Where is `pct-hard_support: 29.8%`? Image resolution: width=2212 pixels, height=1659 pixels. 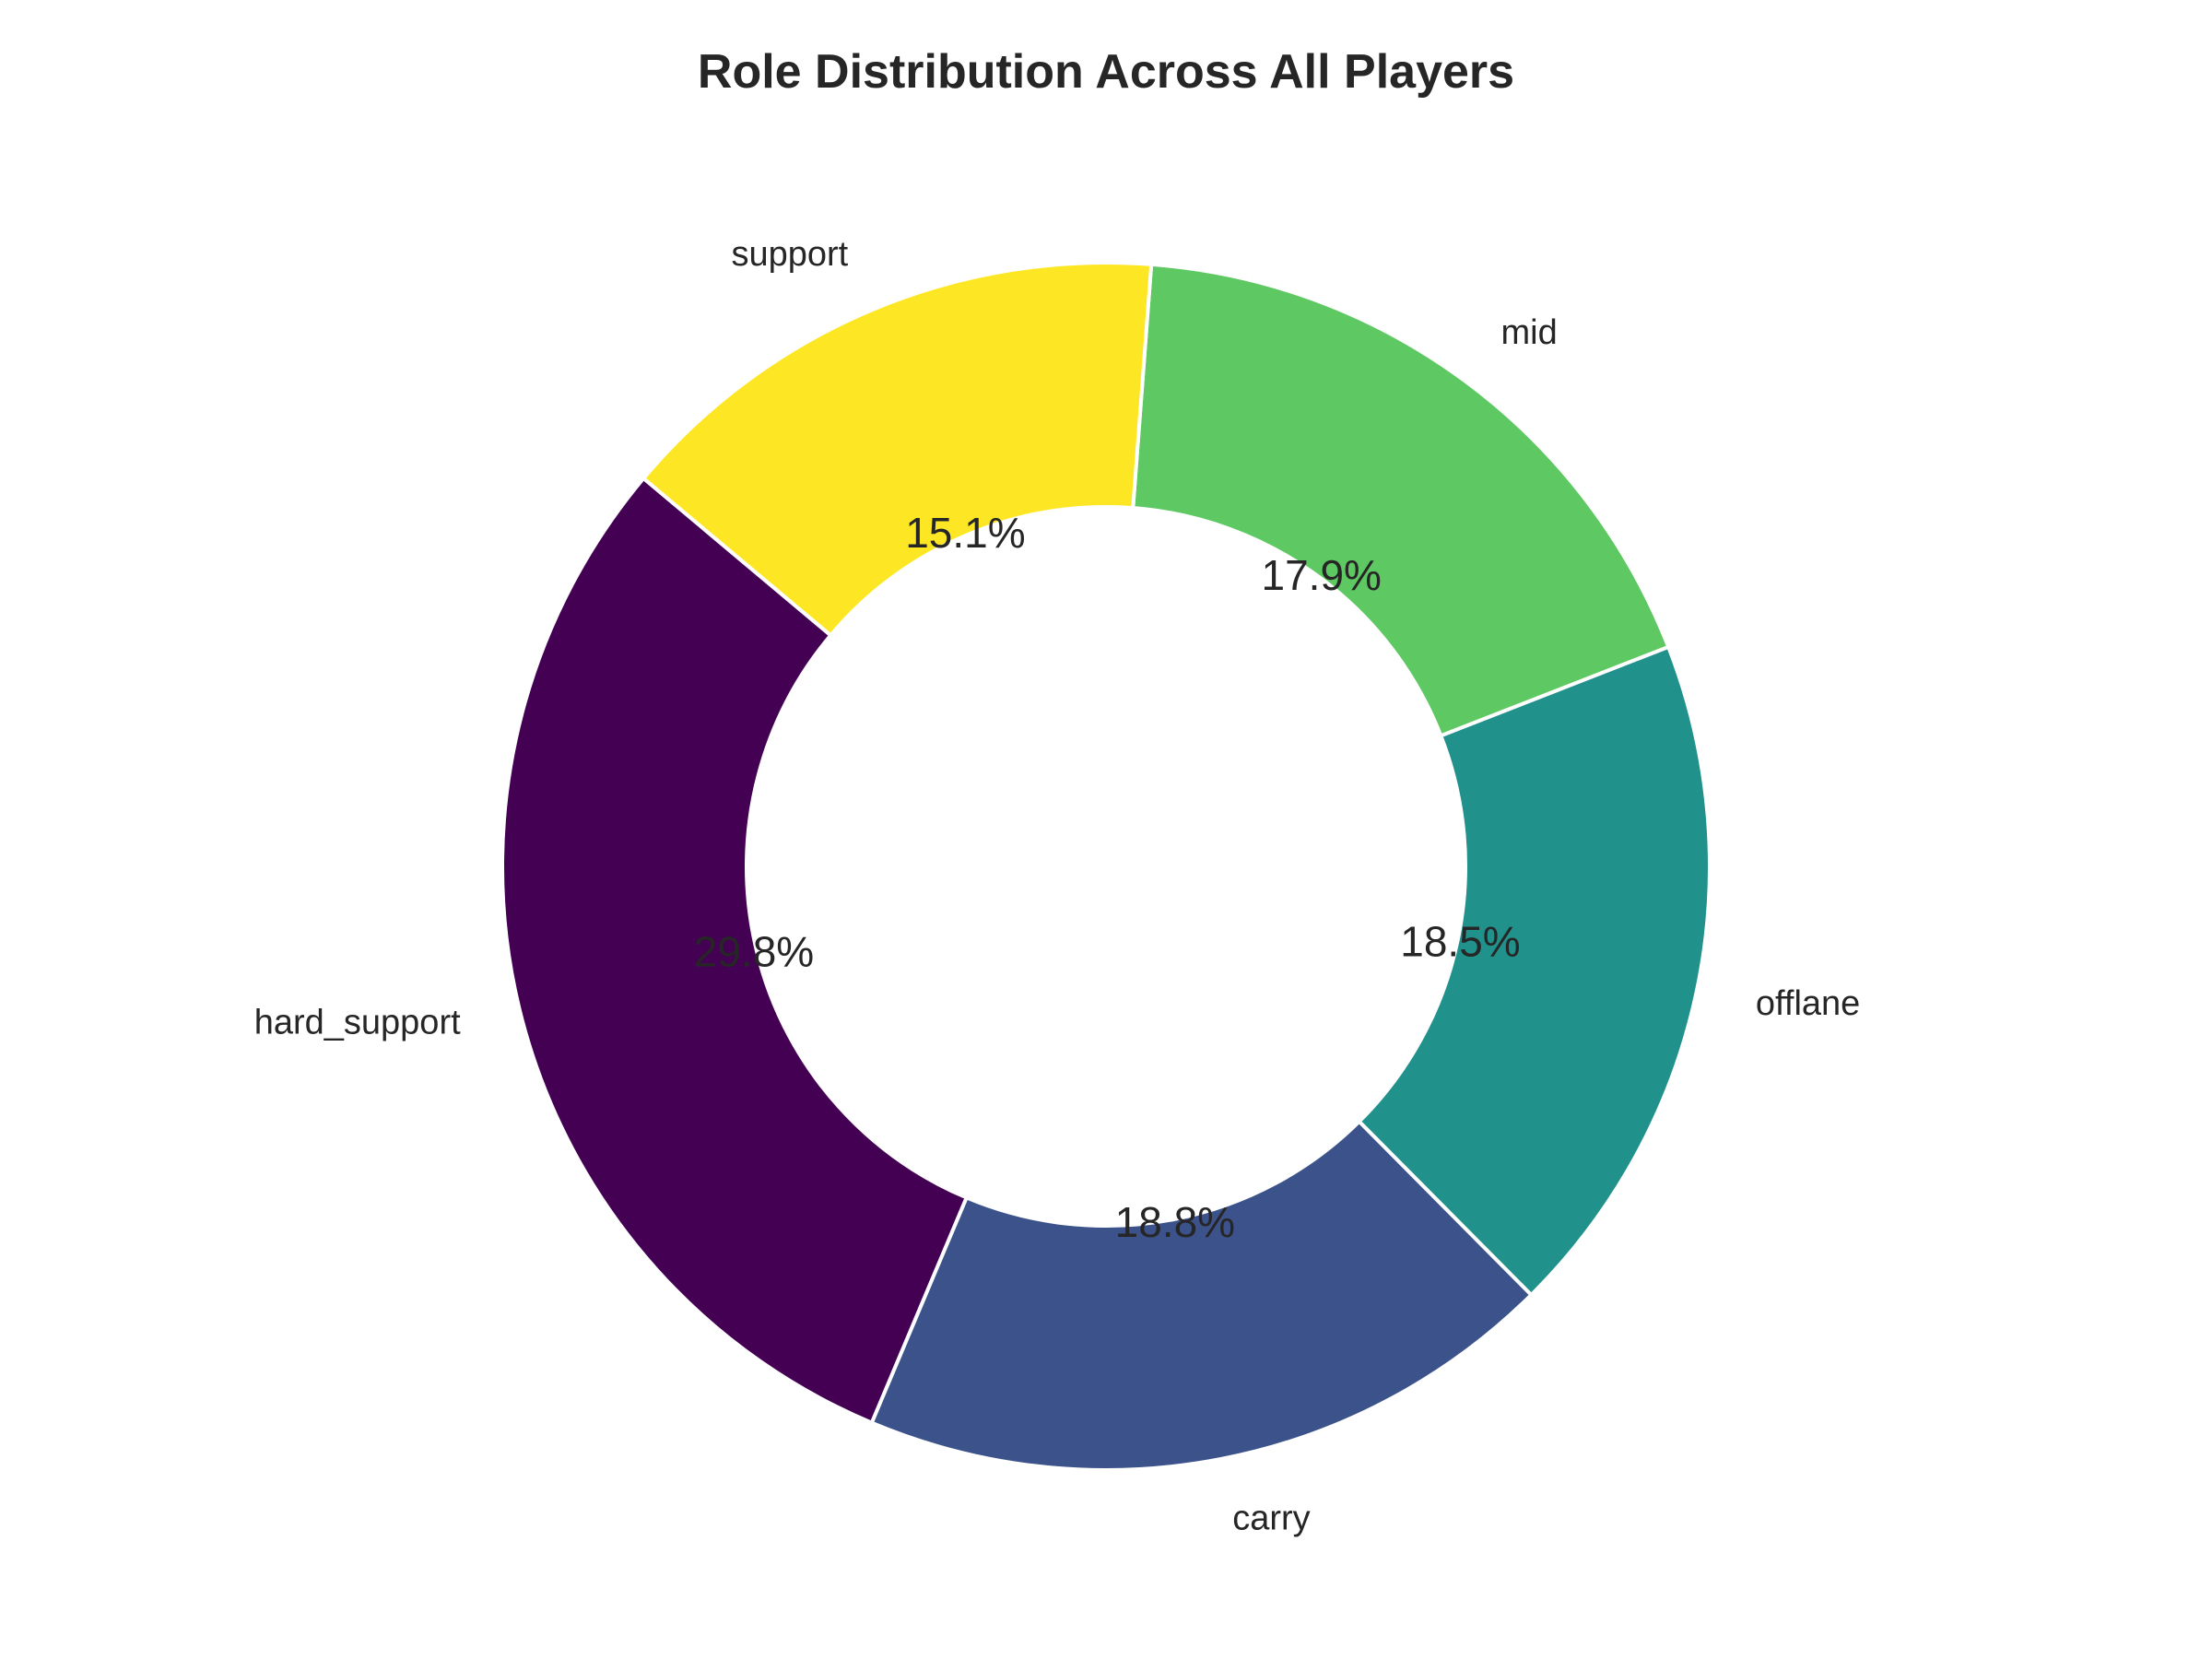 pct-hard_support: 29.8% is located at coordinates (754, 951).